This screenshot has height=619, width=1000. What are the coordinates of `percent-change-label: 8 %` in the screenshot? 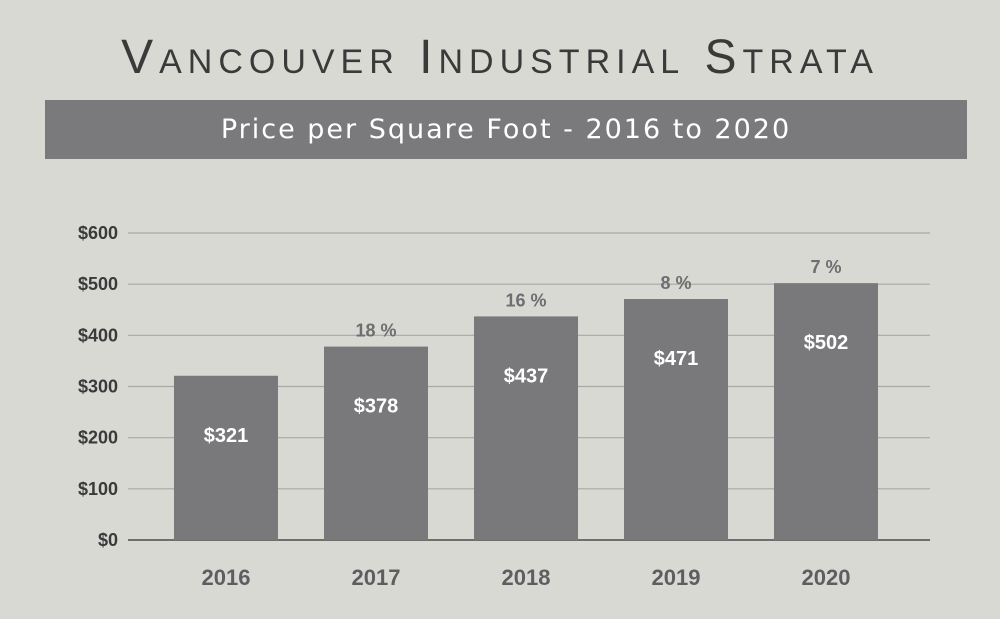 It's located at (675, 283).